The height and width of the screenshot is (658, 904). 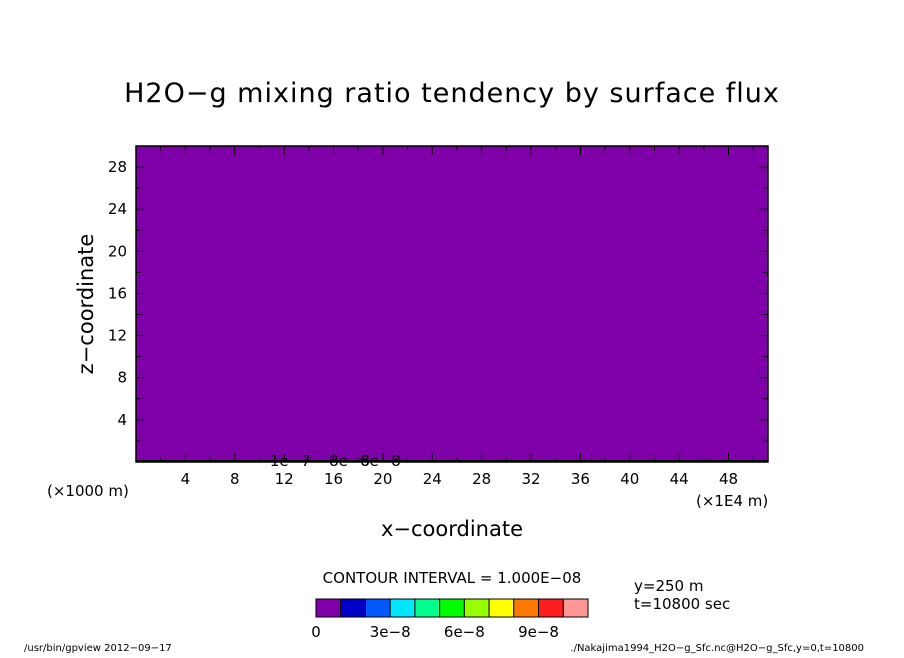 What do you see at coordinates (464, 632) in the screenshot?
I see `colorbar-label: 6e−8` at bounding box center [464, 632].